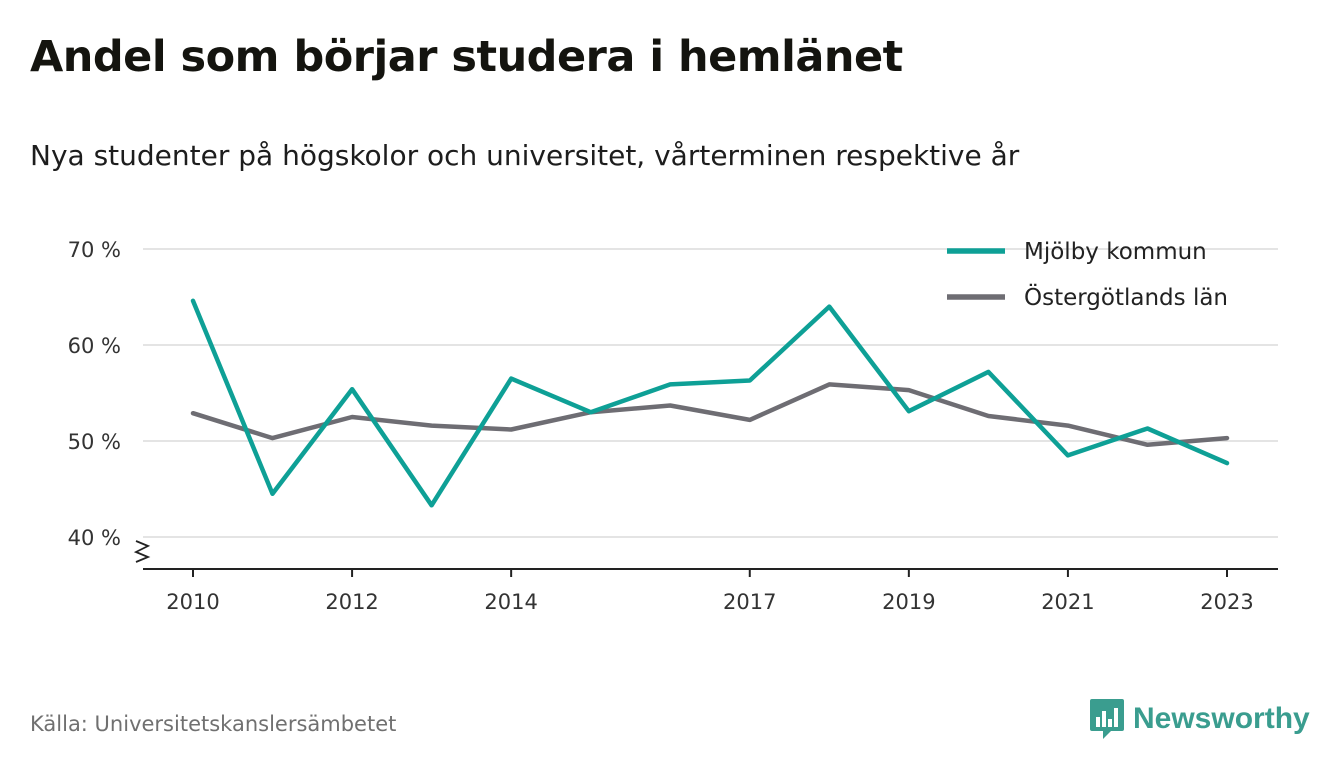 Image resolution: width=1340 pixels, height=771 pixels. What do you see at coordinates (1087, 275) in the screenshot?
I see `legend: Mjölby kommun Östergötlands län` at bounding box center [1087, 275].